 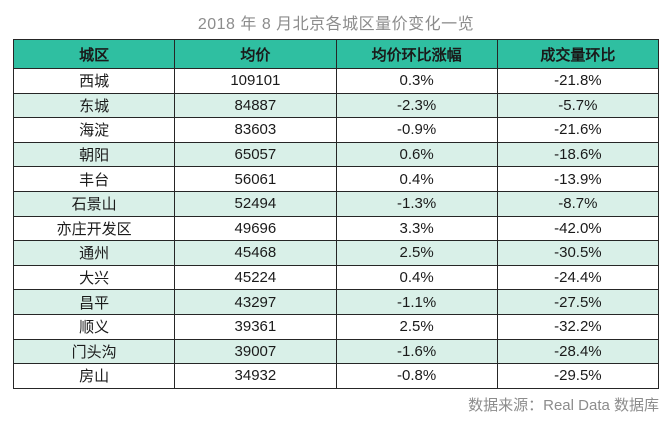 I want to click on table-cell: 39361, so click(x=255, y=326).